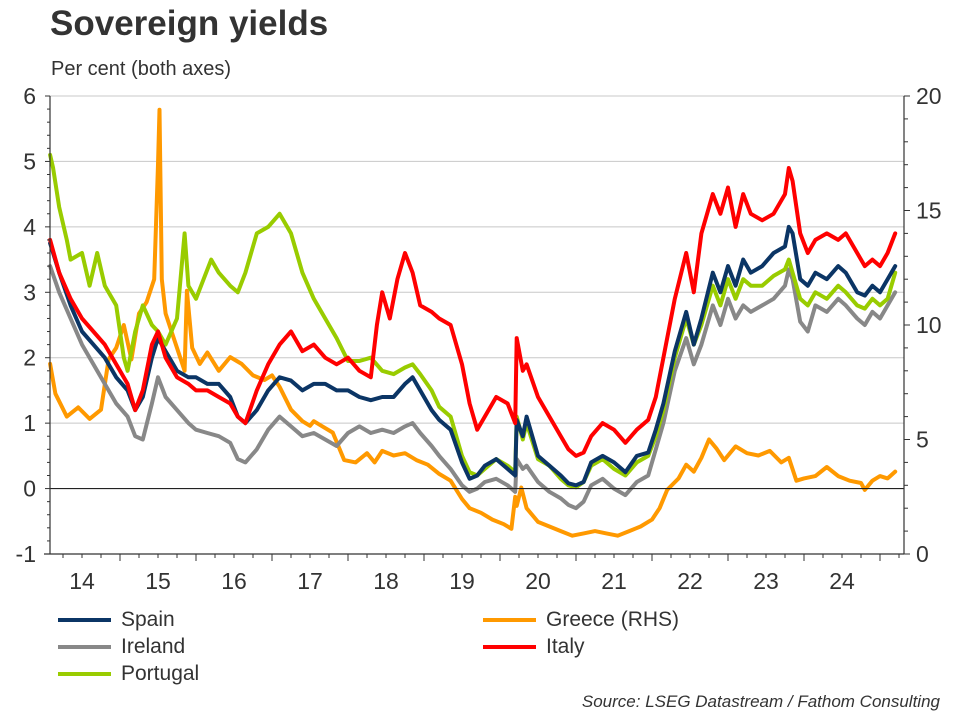 This screenshot has height=720, width=960. I want to click on x-tick-label: 15, so click(158, 581).